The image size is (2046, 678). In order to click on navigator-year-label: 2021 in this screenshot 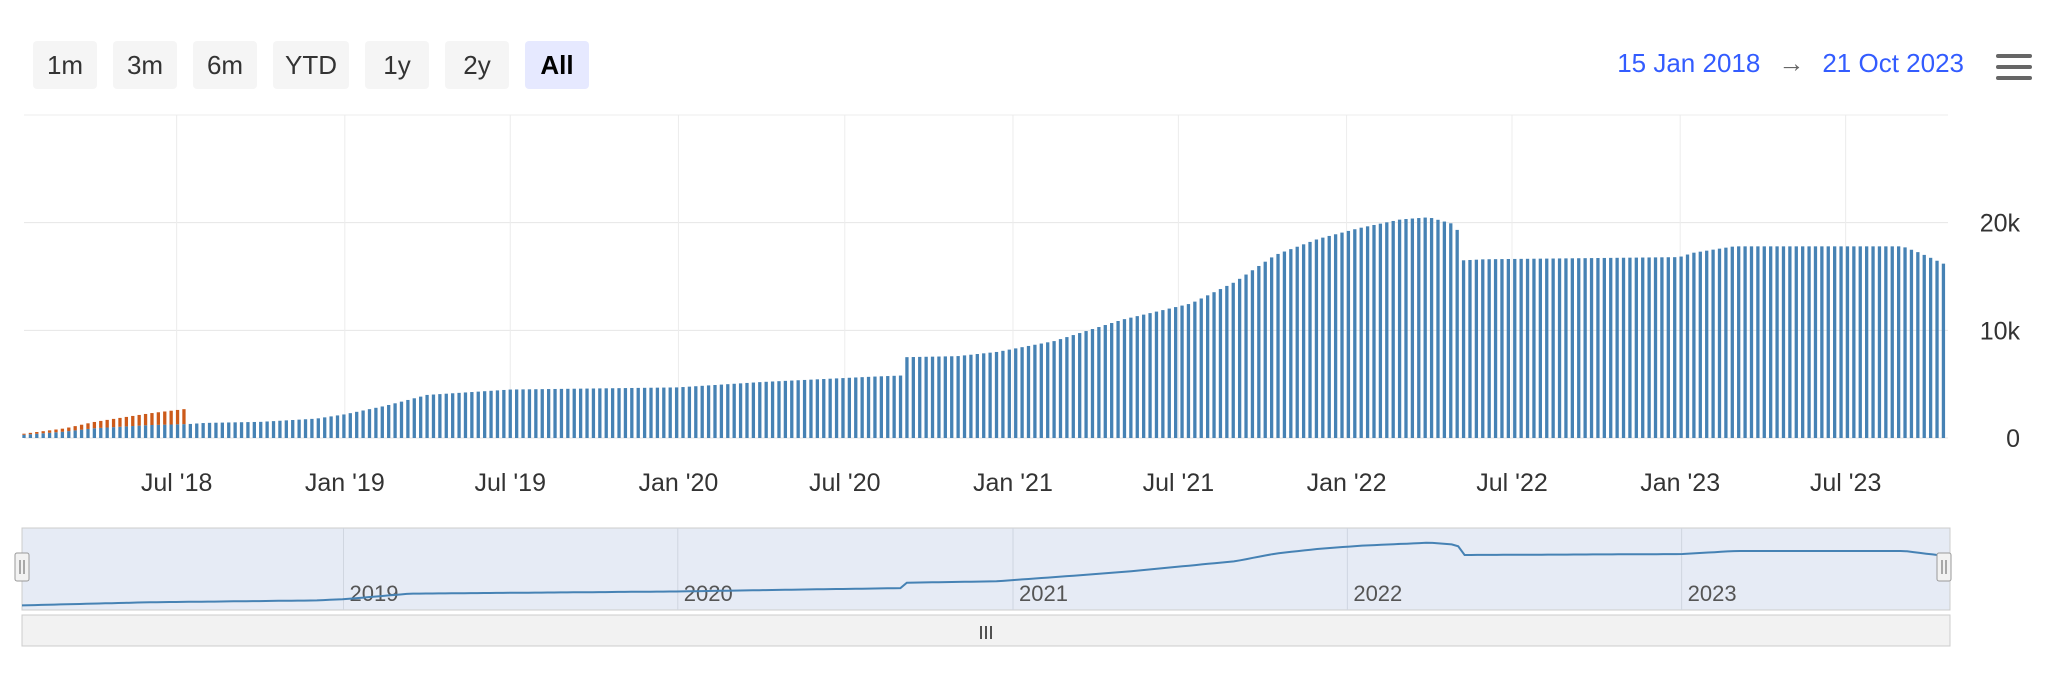, I will do `click(1043, 593)`.